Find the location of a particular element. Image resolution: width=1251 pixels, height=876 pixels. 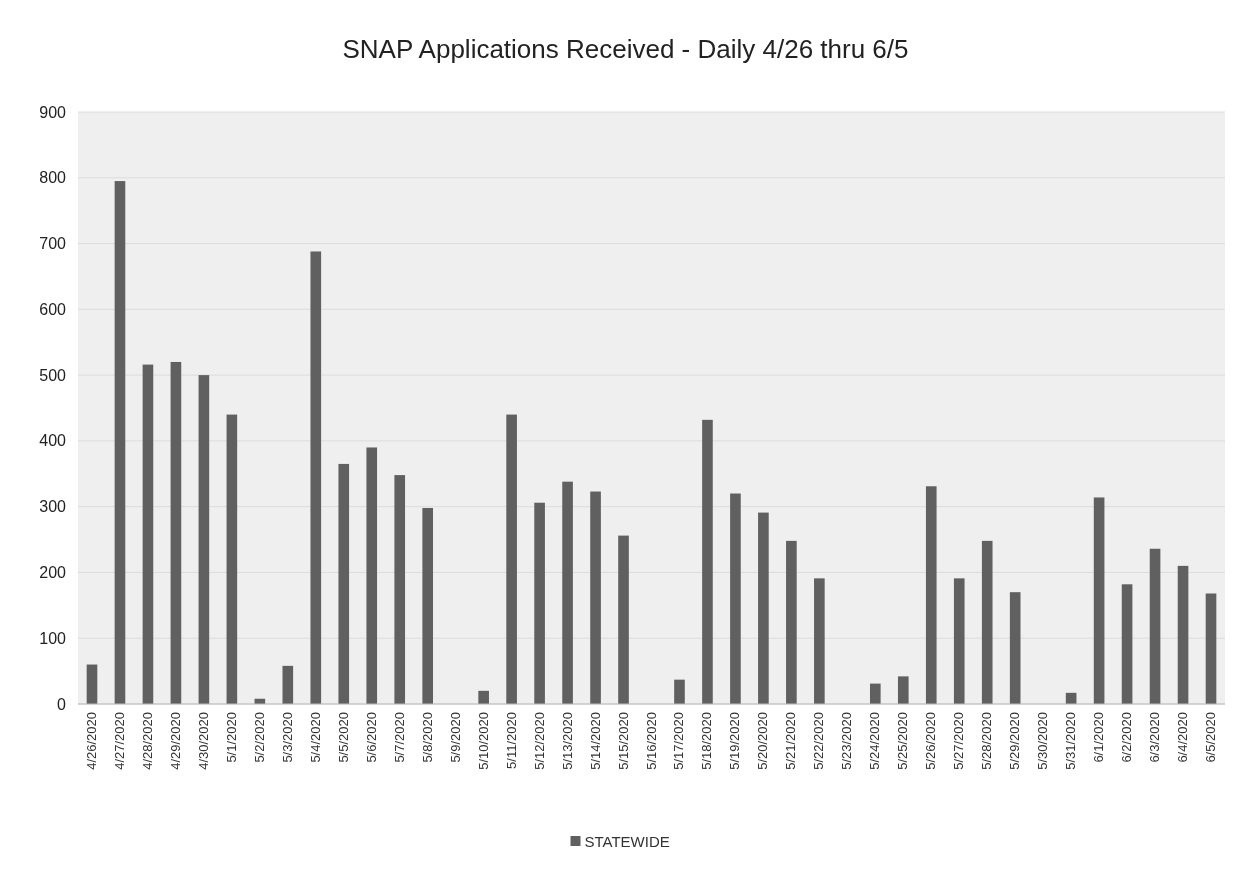

x-tick-label: 6/1/2020 is located at coordinates (1099, 737).